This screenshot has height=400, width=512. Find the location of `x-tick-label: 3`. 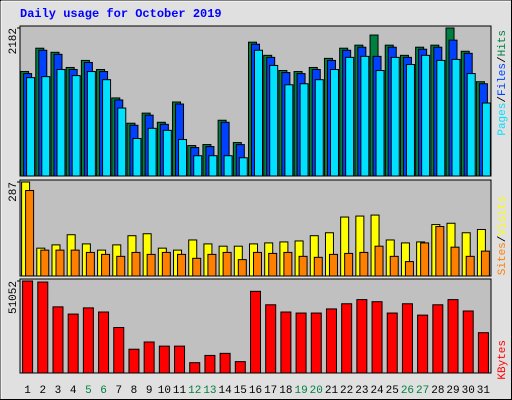

x-tick-label: 3 is located at coordinates (58, 391).